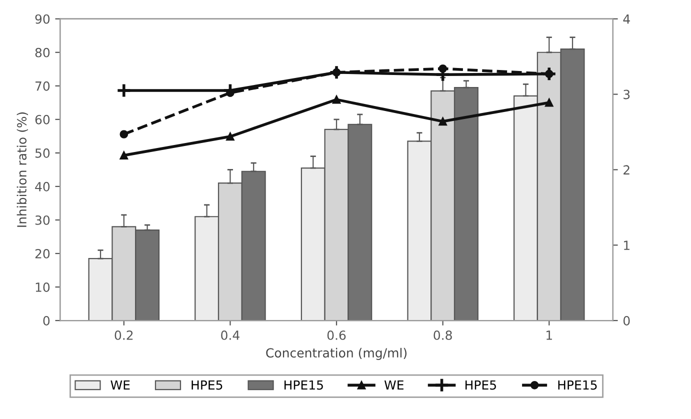 This screenshot has height=419, width=691. What do you see at coordinates (443, 335) in the screenshot?
I see `x-tick-label: 0.8` at bounding box center [443, 335].